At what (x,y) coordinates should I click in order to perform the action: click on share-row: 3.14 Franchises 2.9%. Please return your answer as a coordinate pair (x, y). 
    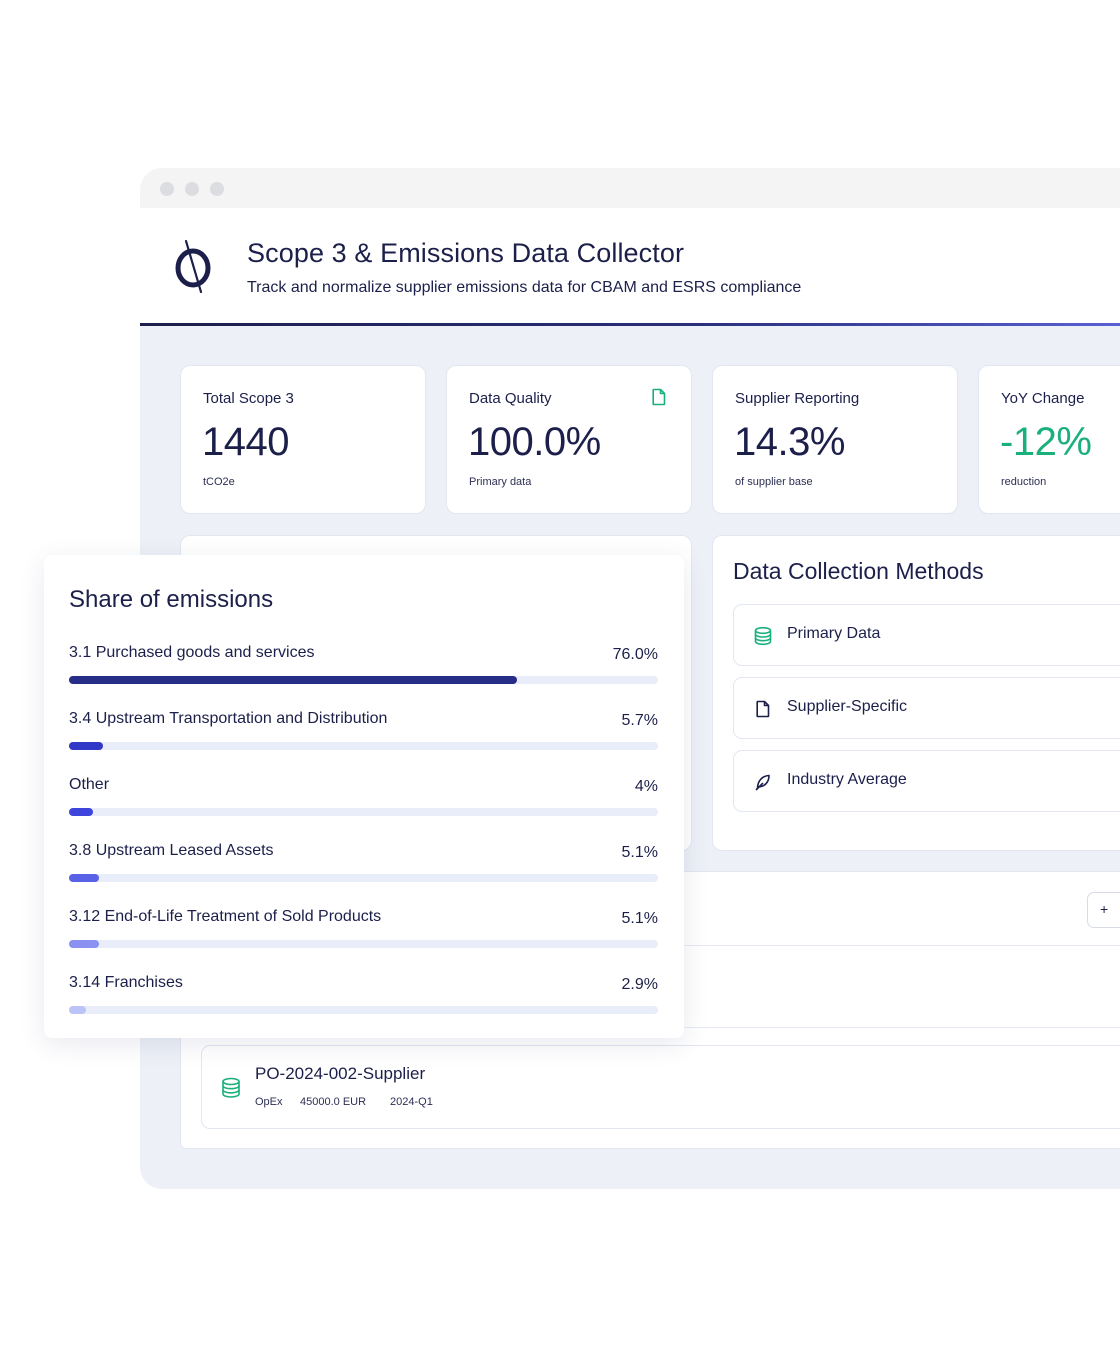
    Looking at the image, I should click on (363, 994).